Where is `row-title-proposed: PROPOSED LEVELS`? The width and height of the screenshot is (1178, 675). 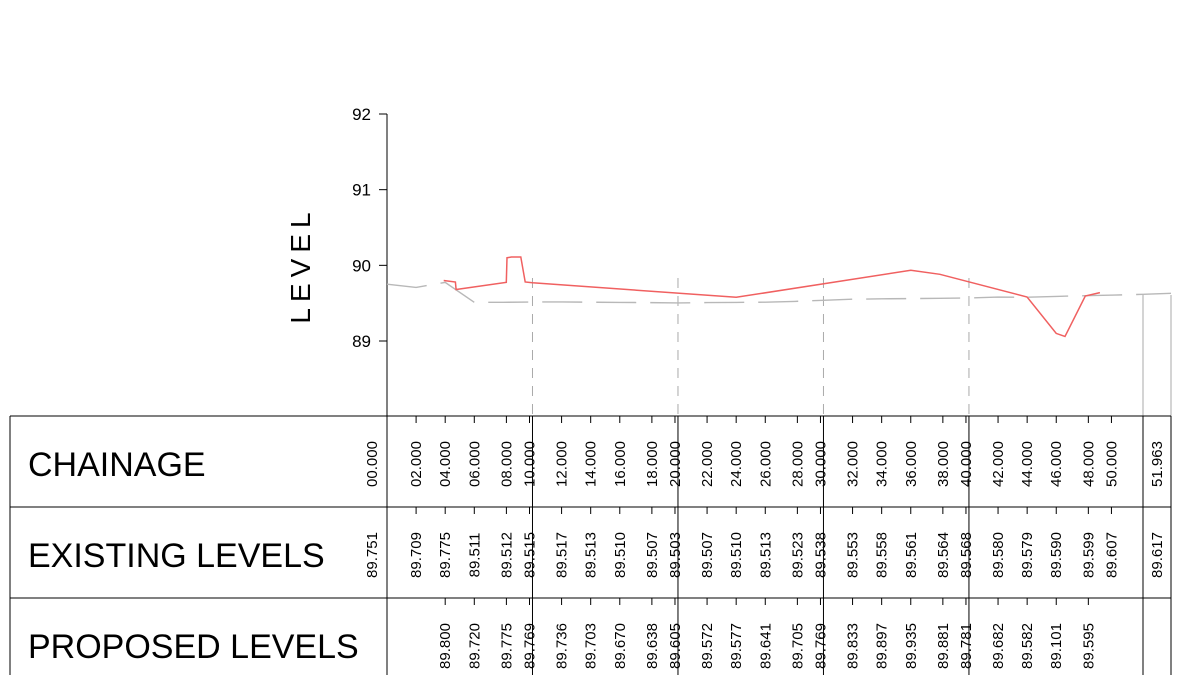 row-title-proposed: PROPOSED LEVELS is located at coordinates (193, 647).